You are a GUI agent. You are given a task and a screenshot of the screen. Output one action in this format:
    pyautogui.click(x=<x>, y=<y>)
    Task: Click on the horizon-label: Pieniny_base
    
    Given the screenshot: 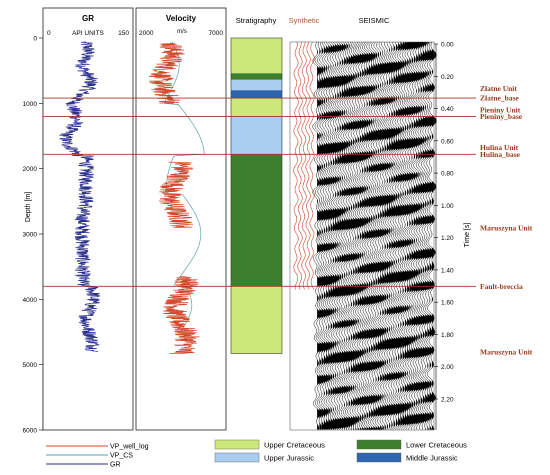 What is the action you would take?
    pyautogui.click(x=501, y=116)
    